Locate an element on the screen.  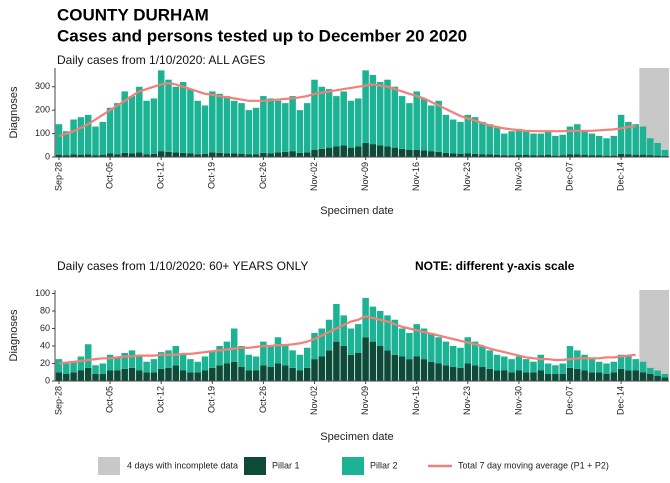
x-tick-label: Oct-26 is located at coordinates (263, 399).